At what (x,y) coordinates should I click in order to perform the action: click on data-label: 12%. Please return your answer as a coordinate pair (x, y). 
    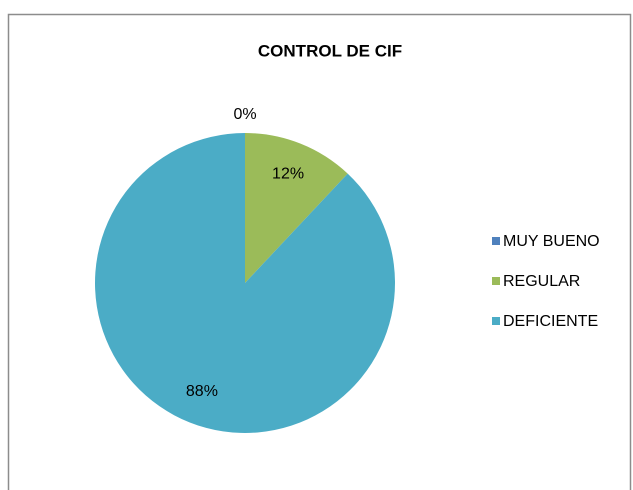
    Looking at the image, I should click on (288, 173).